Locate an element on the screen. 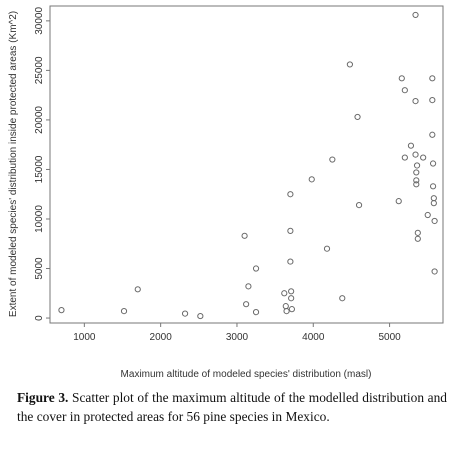 The height and width of the screenshot is (452, 452). x-axis: 1000 2000 3000 4000 5000 is located at coordinates (237, 333).